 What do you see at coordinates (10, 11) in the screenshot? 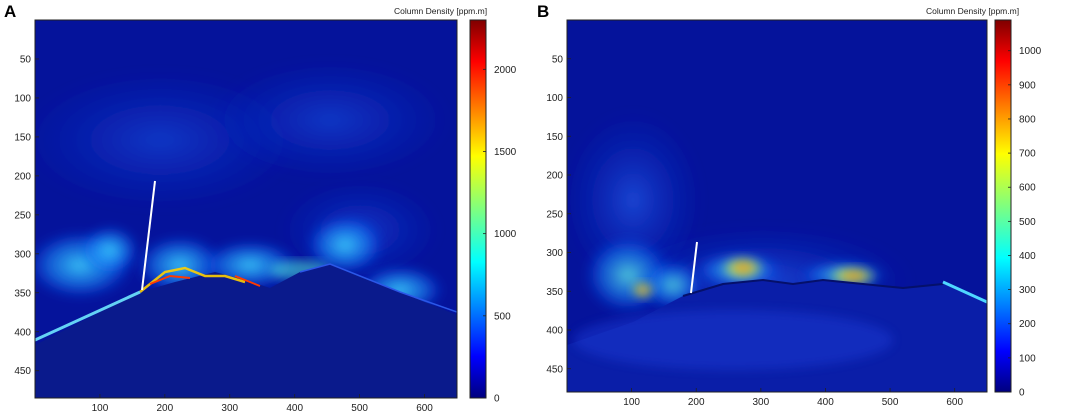
I see `panel-letter: A` at bounding box center [10, 11].